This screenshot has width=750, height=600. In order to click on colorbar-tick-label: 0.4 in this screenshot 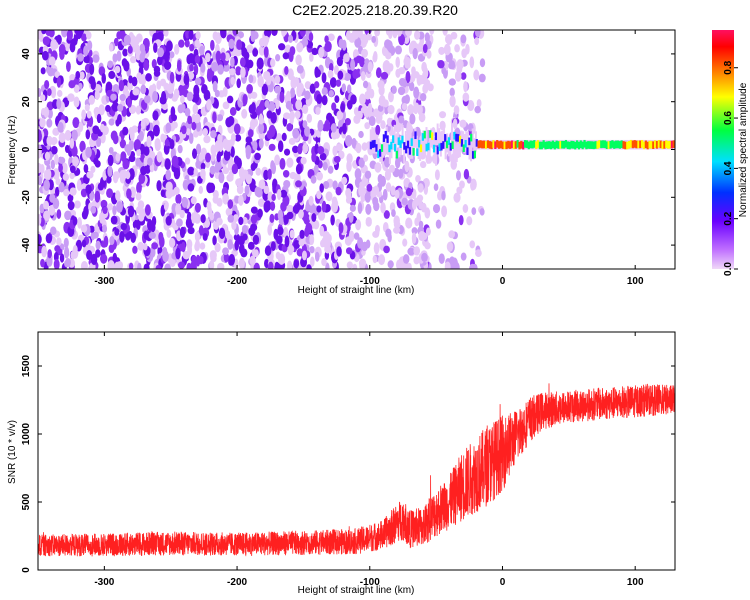, I will do `click(728, 168)`.